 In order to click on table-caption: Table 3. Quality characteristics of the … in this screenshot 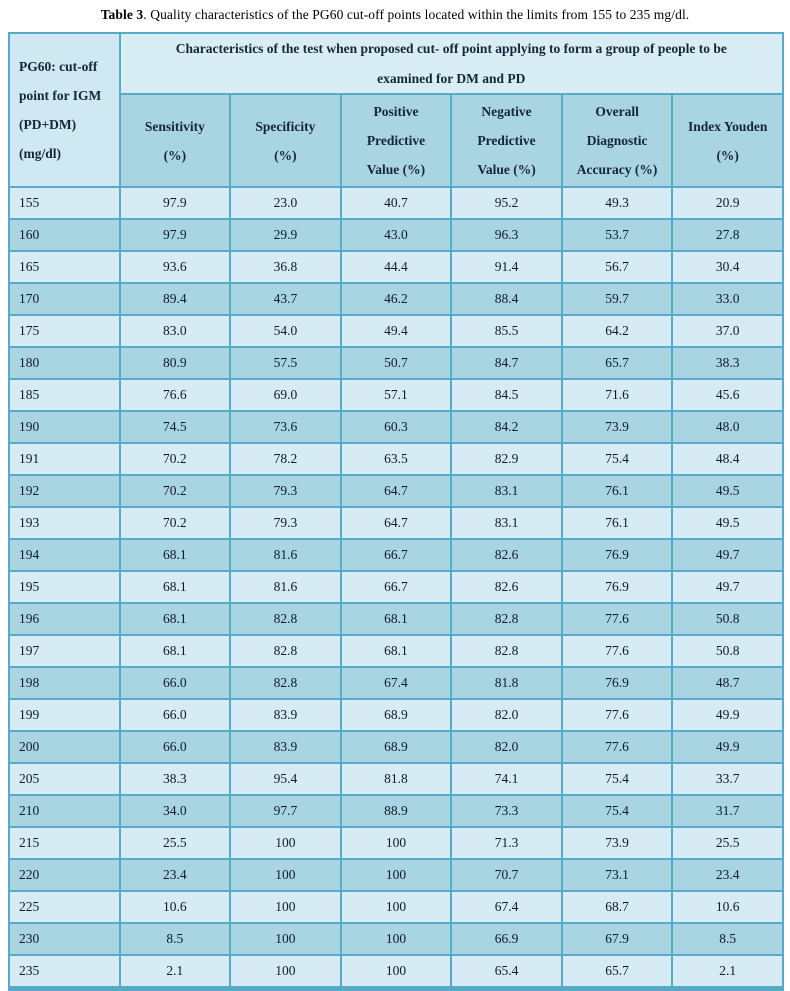, I will do `click(395, 11)`.